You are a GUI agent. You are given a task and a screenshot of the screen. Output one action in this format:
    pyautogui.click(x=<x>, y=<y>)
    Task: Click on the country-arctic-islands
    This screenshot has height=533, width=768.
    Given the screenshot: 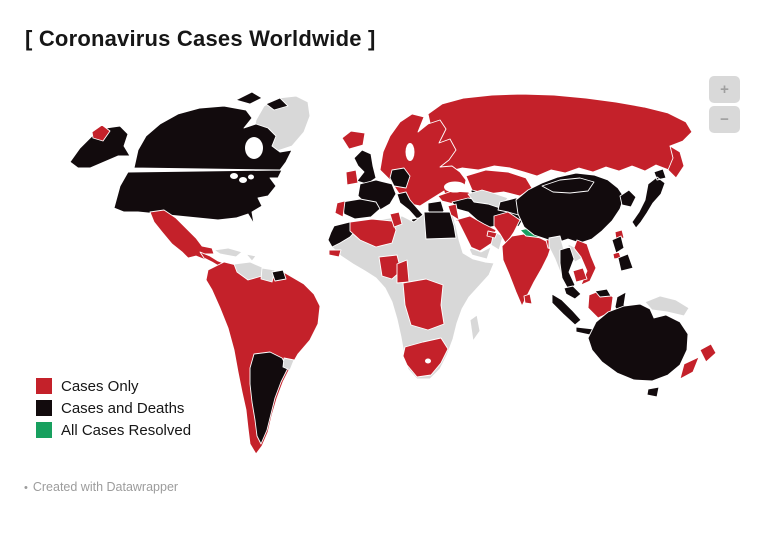 What is the action you would take?
    pyautogui.click(x=262, y=101)
    